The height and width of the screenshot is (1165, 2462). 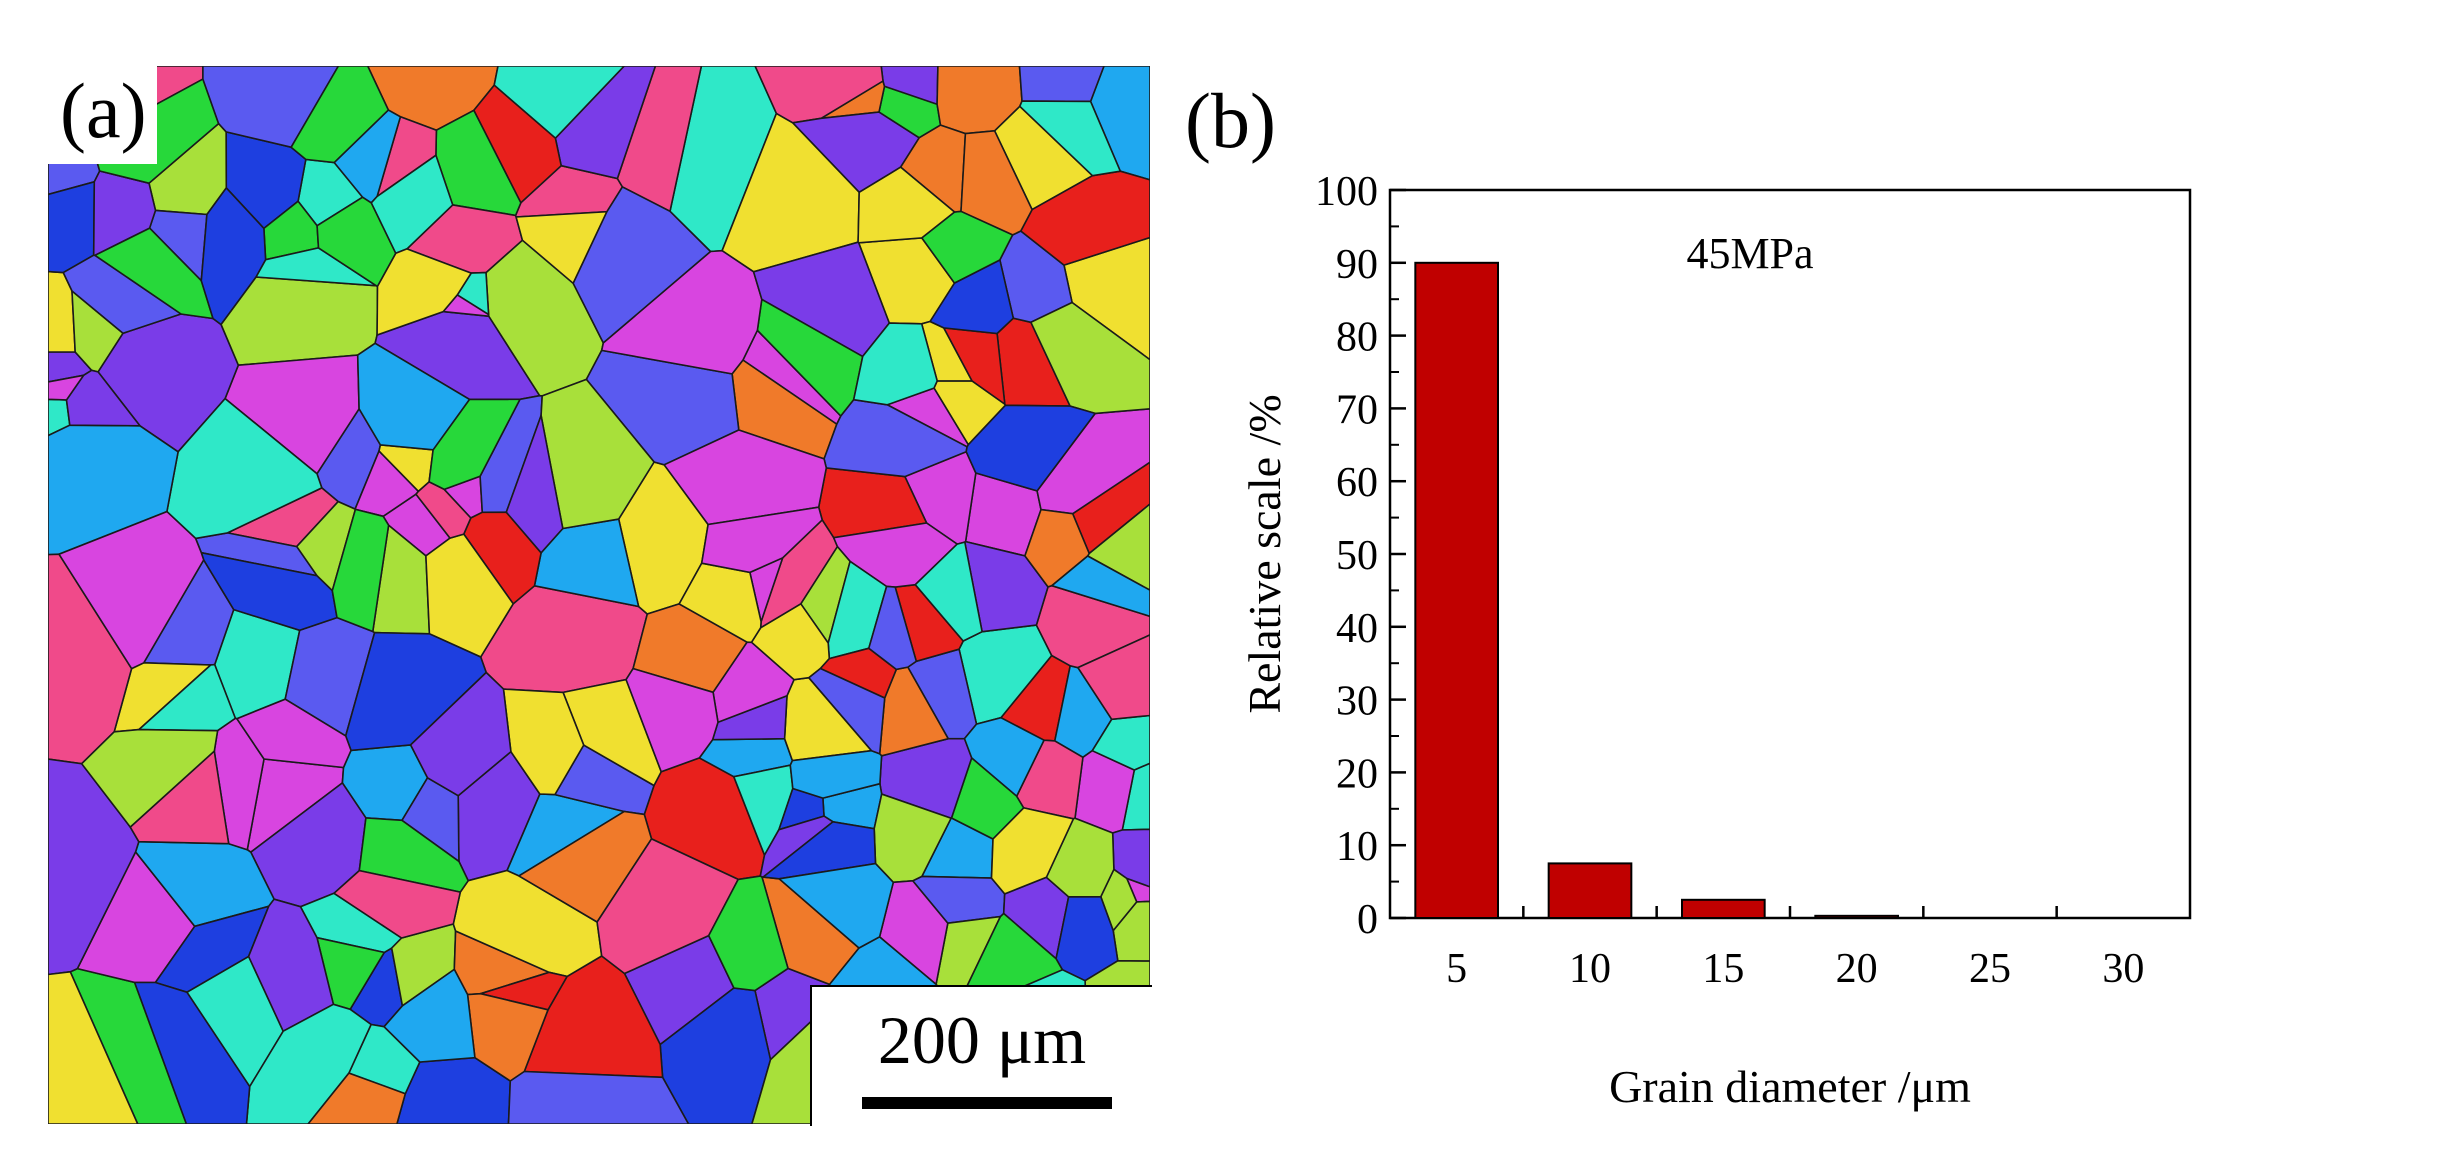 I want to click on y-tick-label: 80, so click(x=1357, y=338).